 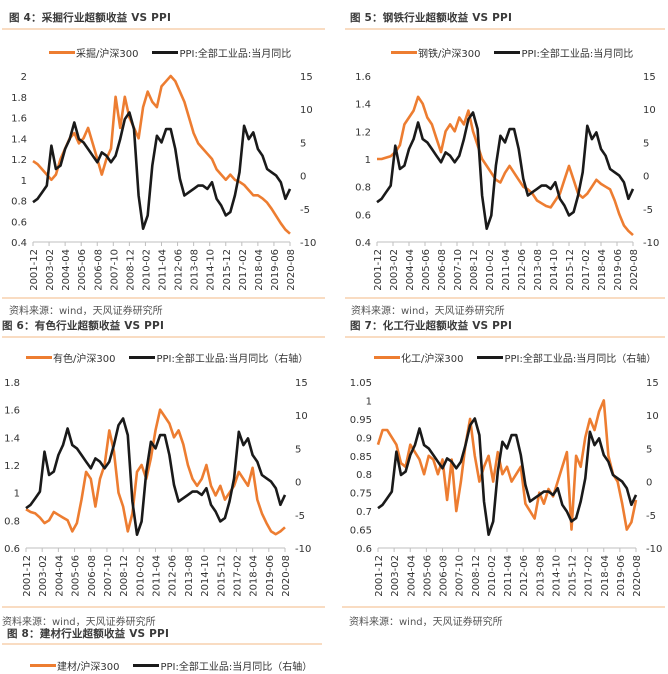 I want to click on x-axis-tick-label: 2014-10, so click(x=556, y=576).